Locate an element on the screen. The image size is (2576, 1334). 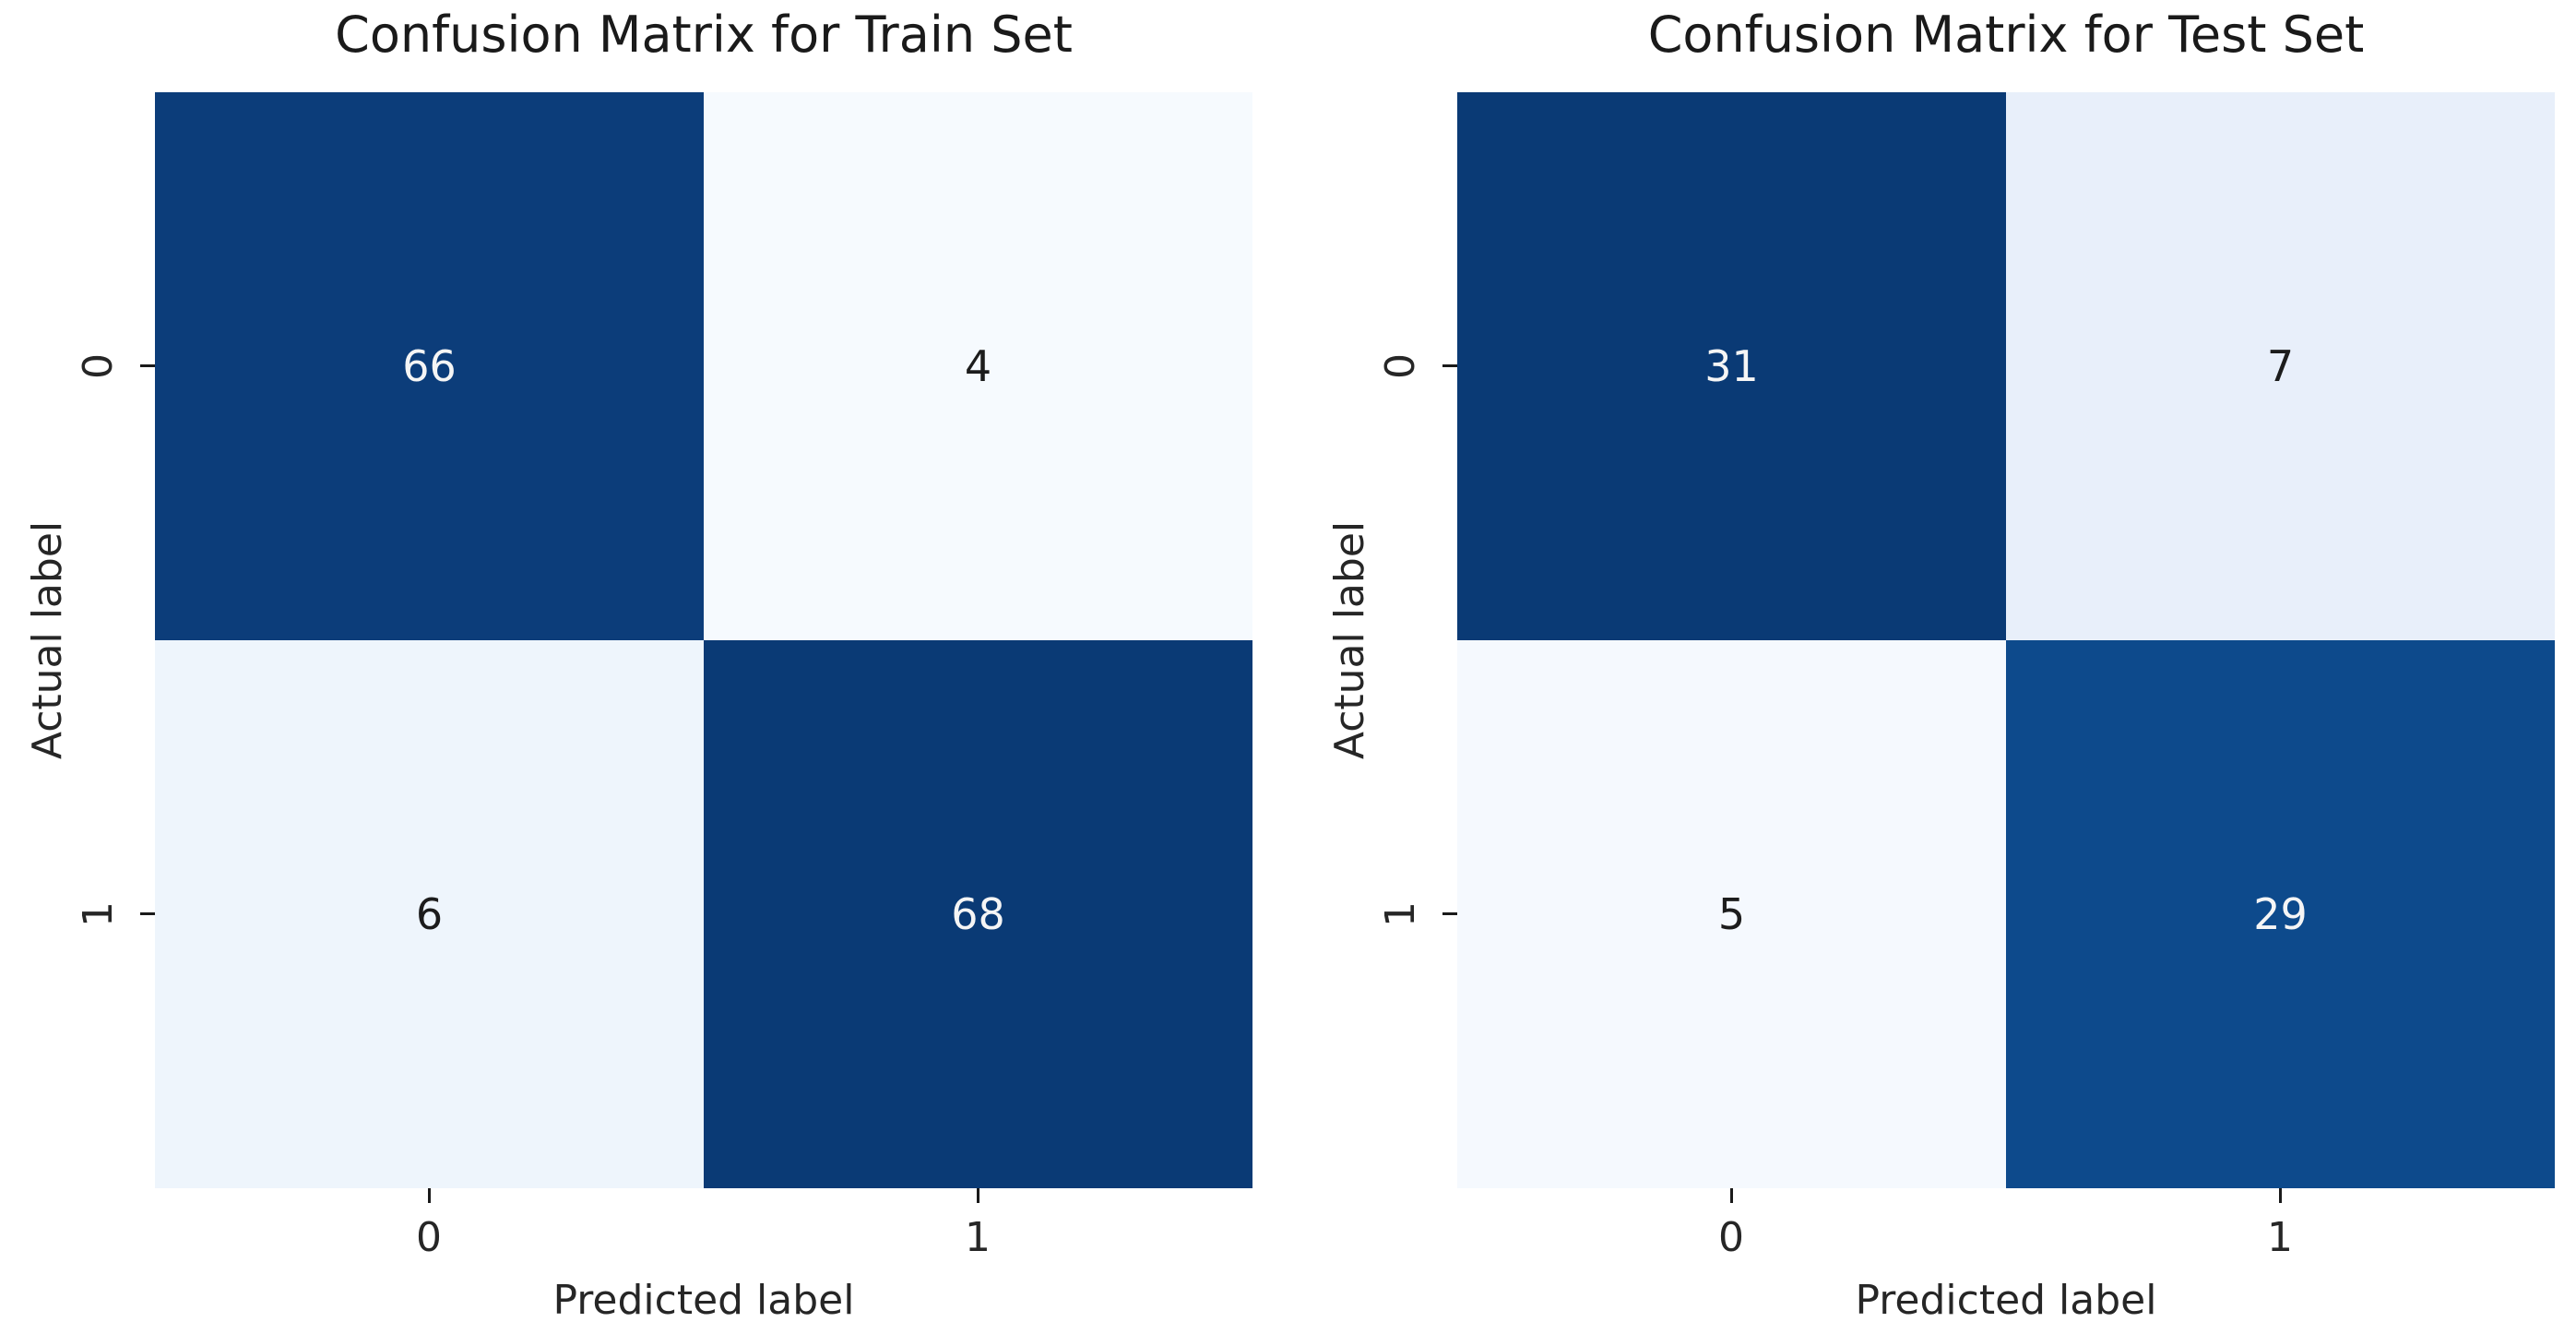
train-ytick-label-0: 0 is located at coordinates (98, 366).